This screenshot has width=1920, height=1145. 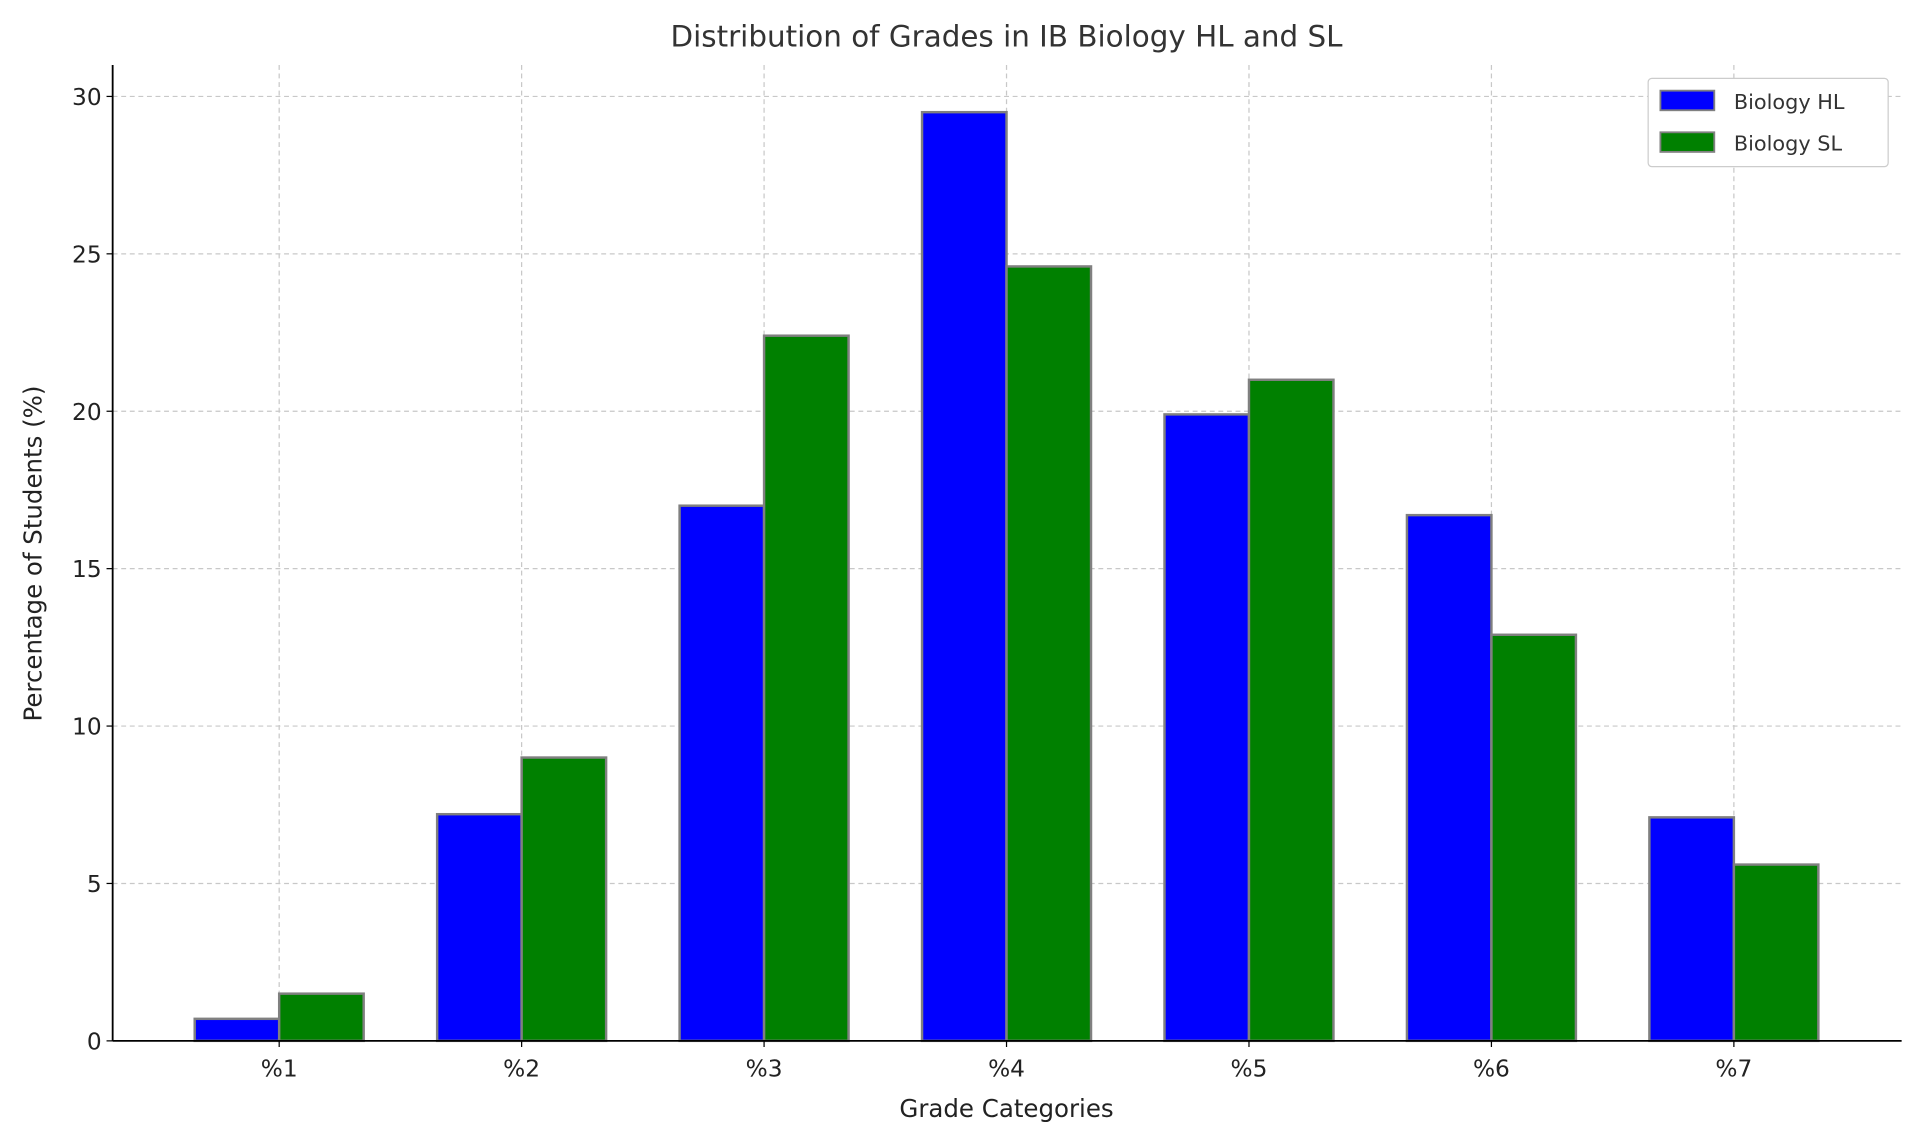 I want to click on x-tick-label: %2, so click(x=521, y=1068).